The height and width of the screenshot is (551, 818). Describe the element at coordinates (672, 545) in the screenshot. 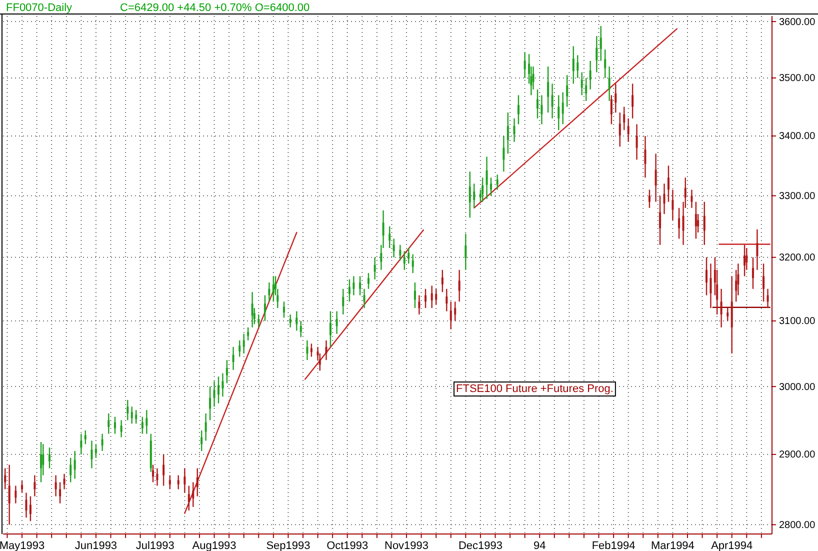

I see `x-tick-label: Mar1994` at that location.